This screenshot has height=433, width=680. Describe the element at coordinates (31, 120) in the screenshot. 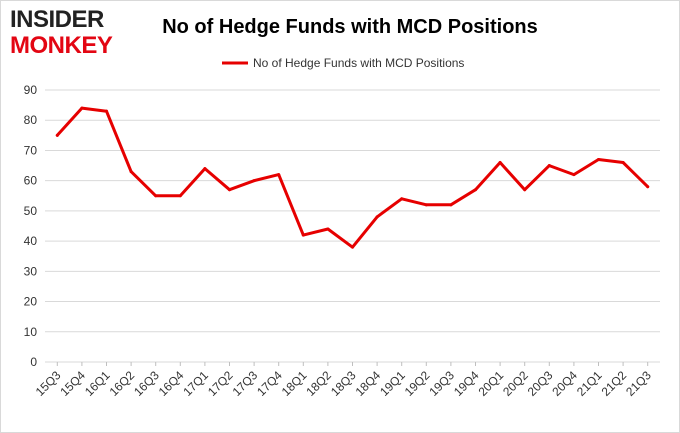

I see `y-tick-label: 80` at that location.